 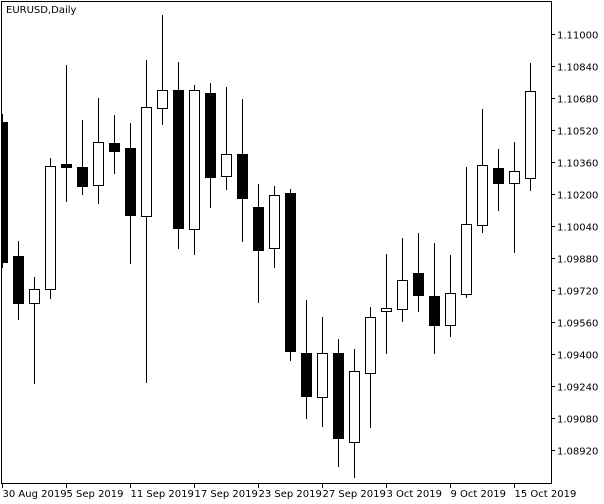 What do you see at coordinates (354, 494) in the screenshot?
I see `x-tick-label: 27 Sep 2019` at bounding box center [354, 494].